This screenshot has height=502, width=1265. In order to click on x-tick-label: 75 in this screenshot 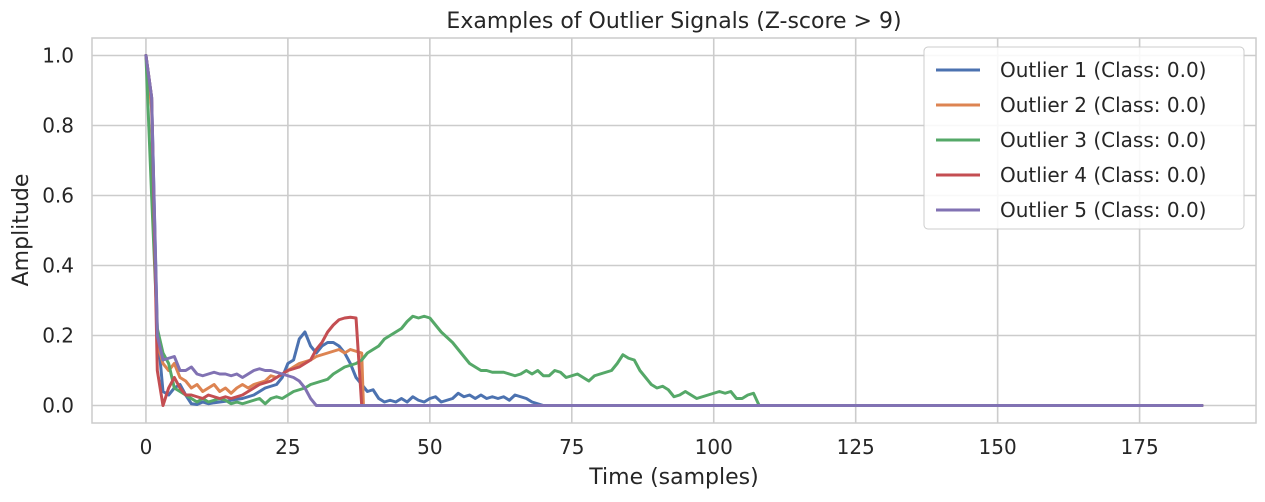, I will do `click(571, 447)`.